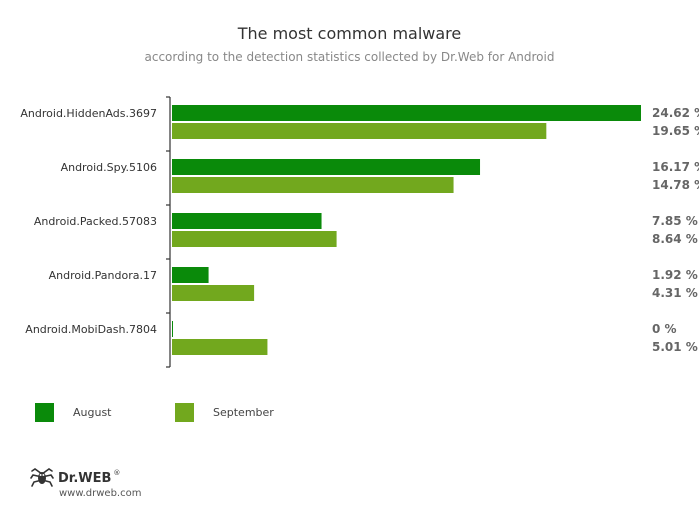 Image resolution: width=699 pixels, height=515 pixels. I want to click on value-label: 8.64 %, so click(675, 239).